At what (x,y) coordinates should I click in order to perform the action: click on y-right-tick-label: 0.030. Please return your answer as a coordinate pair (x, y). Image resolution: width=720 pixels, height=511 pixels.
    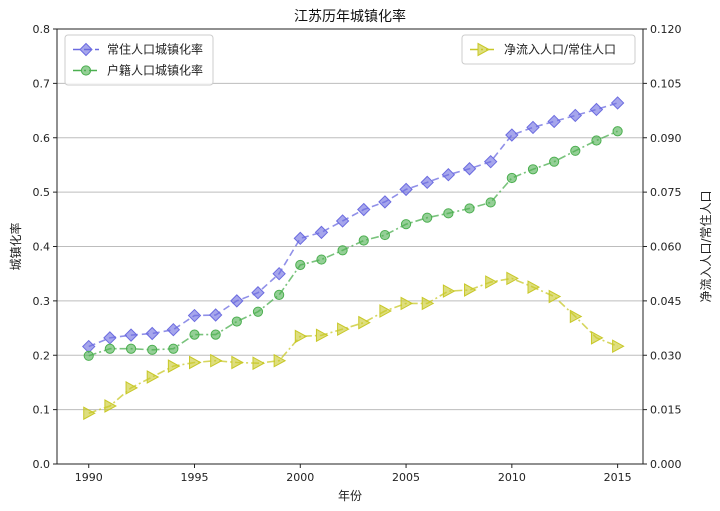
    Looking at the image, I should click on (666, 355).